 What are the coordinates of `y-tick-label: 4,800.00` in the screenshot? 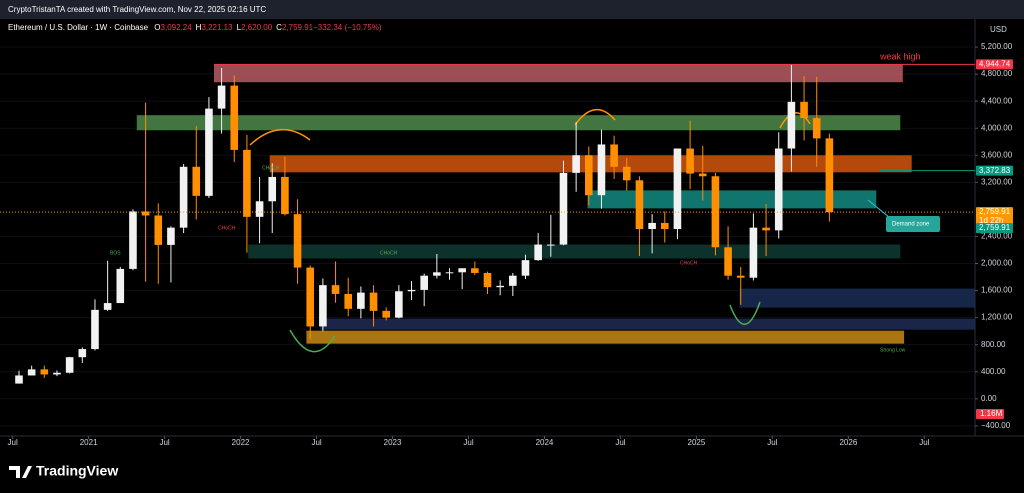 It's located at (997, 73).